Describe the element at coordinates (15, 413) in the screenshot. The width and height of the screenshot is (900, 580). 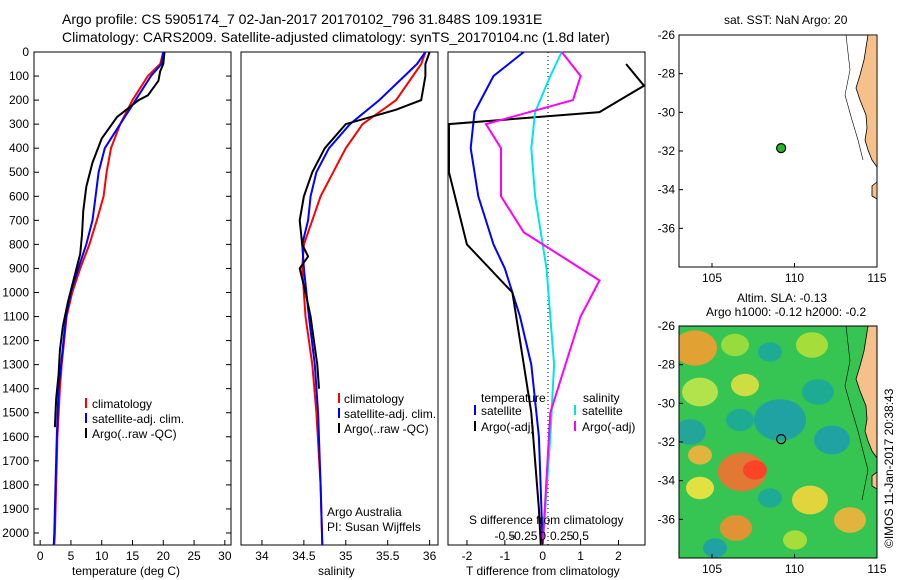
I see `depth-tick-label: 1500` at that location.